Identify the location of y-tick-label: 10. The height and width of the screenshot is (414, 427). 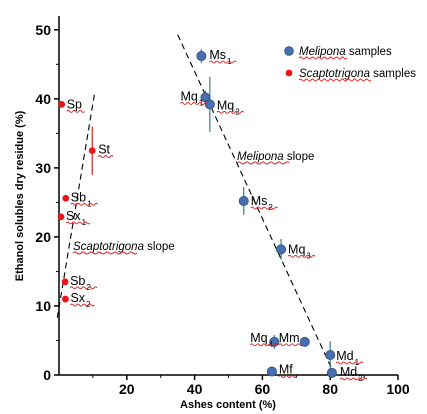
(43, 306).